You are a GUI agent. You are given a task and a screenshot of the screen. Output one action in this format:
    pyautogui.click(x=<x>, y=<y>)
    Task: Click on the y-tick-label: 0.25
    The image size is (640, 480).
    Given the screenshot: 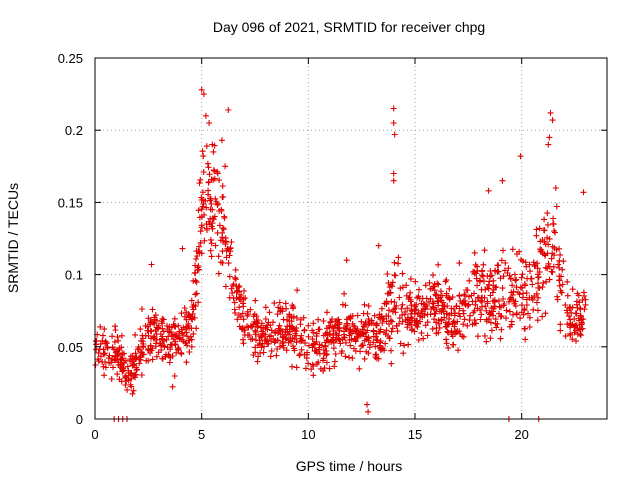 What is the action you would take?
    pyautogui.click(x=70, y=58)
    